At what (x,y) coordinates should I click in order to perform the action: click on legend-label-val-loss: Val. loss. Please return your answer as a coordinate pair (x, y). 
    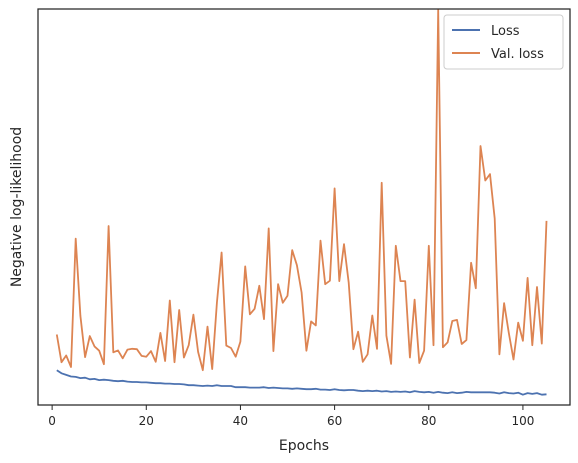
    Looking at the image, I should click on (517, 54).